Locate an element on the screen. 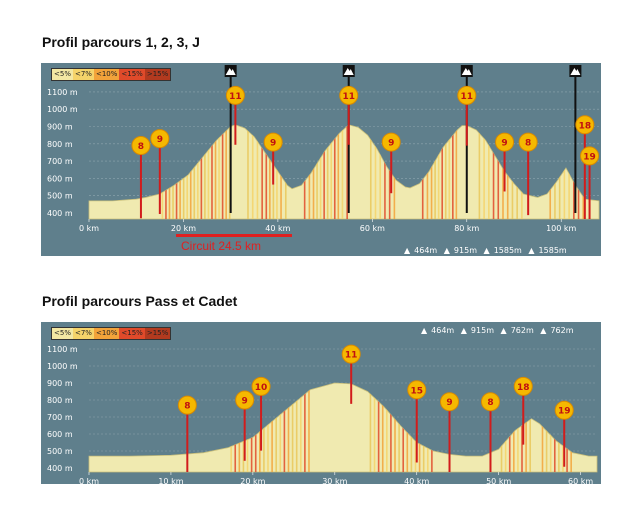 The width and height of the screenshot is (640, 520). y-tick-label: 500 m is located at coordinates (60, 451).